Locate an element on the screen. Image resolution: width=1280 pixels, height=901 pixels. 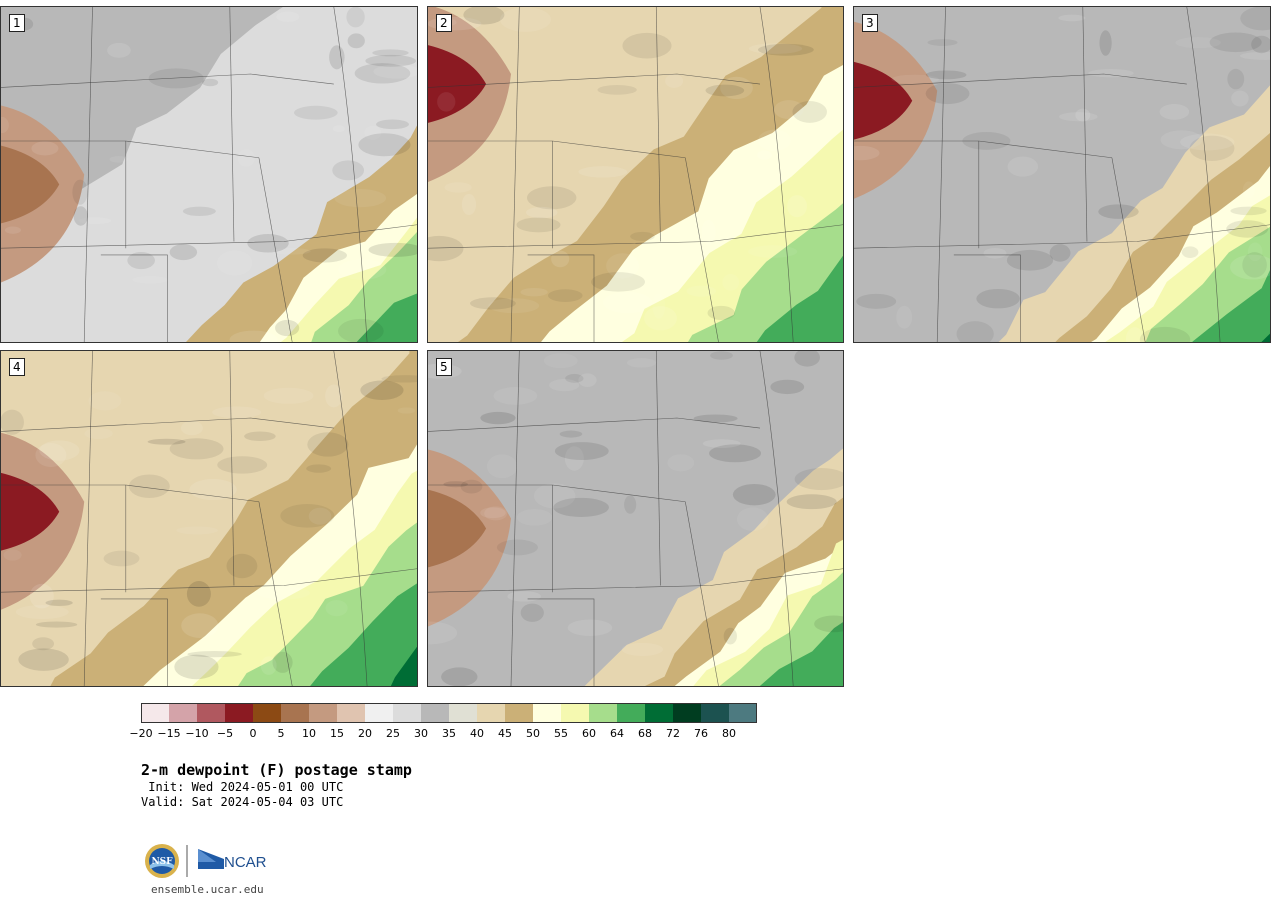
colorbar-tick-label: 80 is located at coordinates (729, 733).